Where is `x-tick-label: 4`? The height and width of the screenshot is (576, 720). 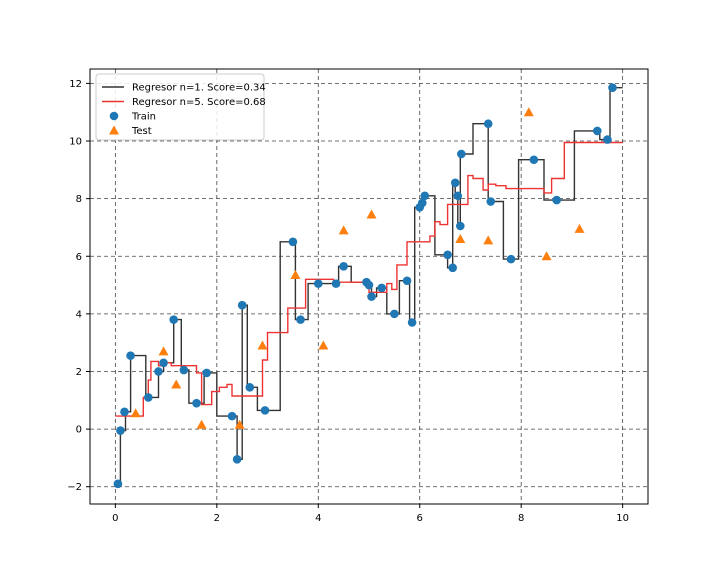 x-tick-label: 4 is located at coordinates (318, 518).